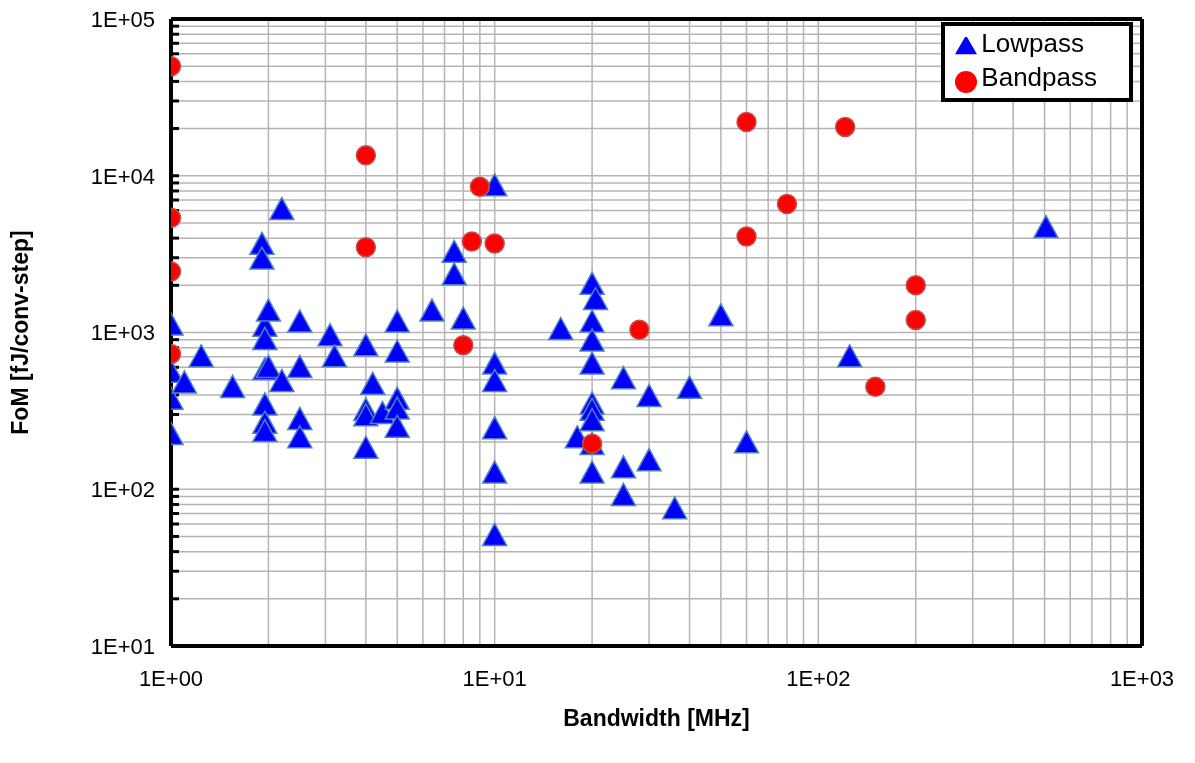 Image resolution: width=1195 pixels, height=763 pixels. What do you see at coordinates (122, 176) in the screenshot?
I see `y-tick-label: 1E+04` at bounding box center [122, 176].